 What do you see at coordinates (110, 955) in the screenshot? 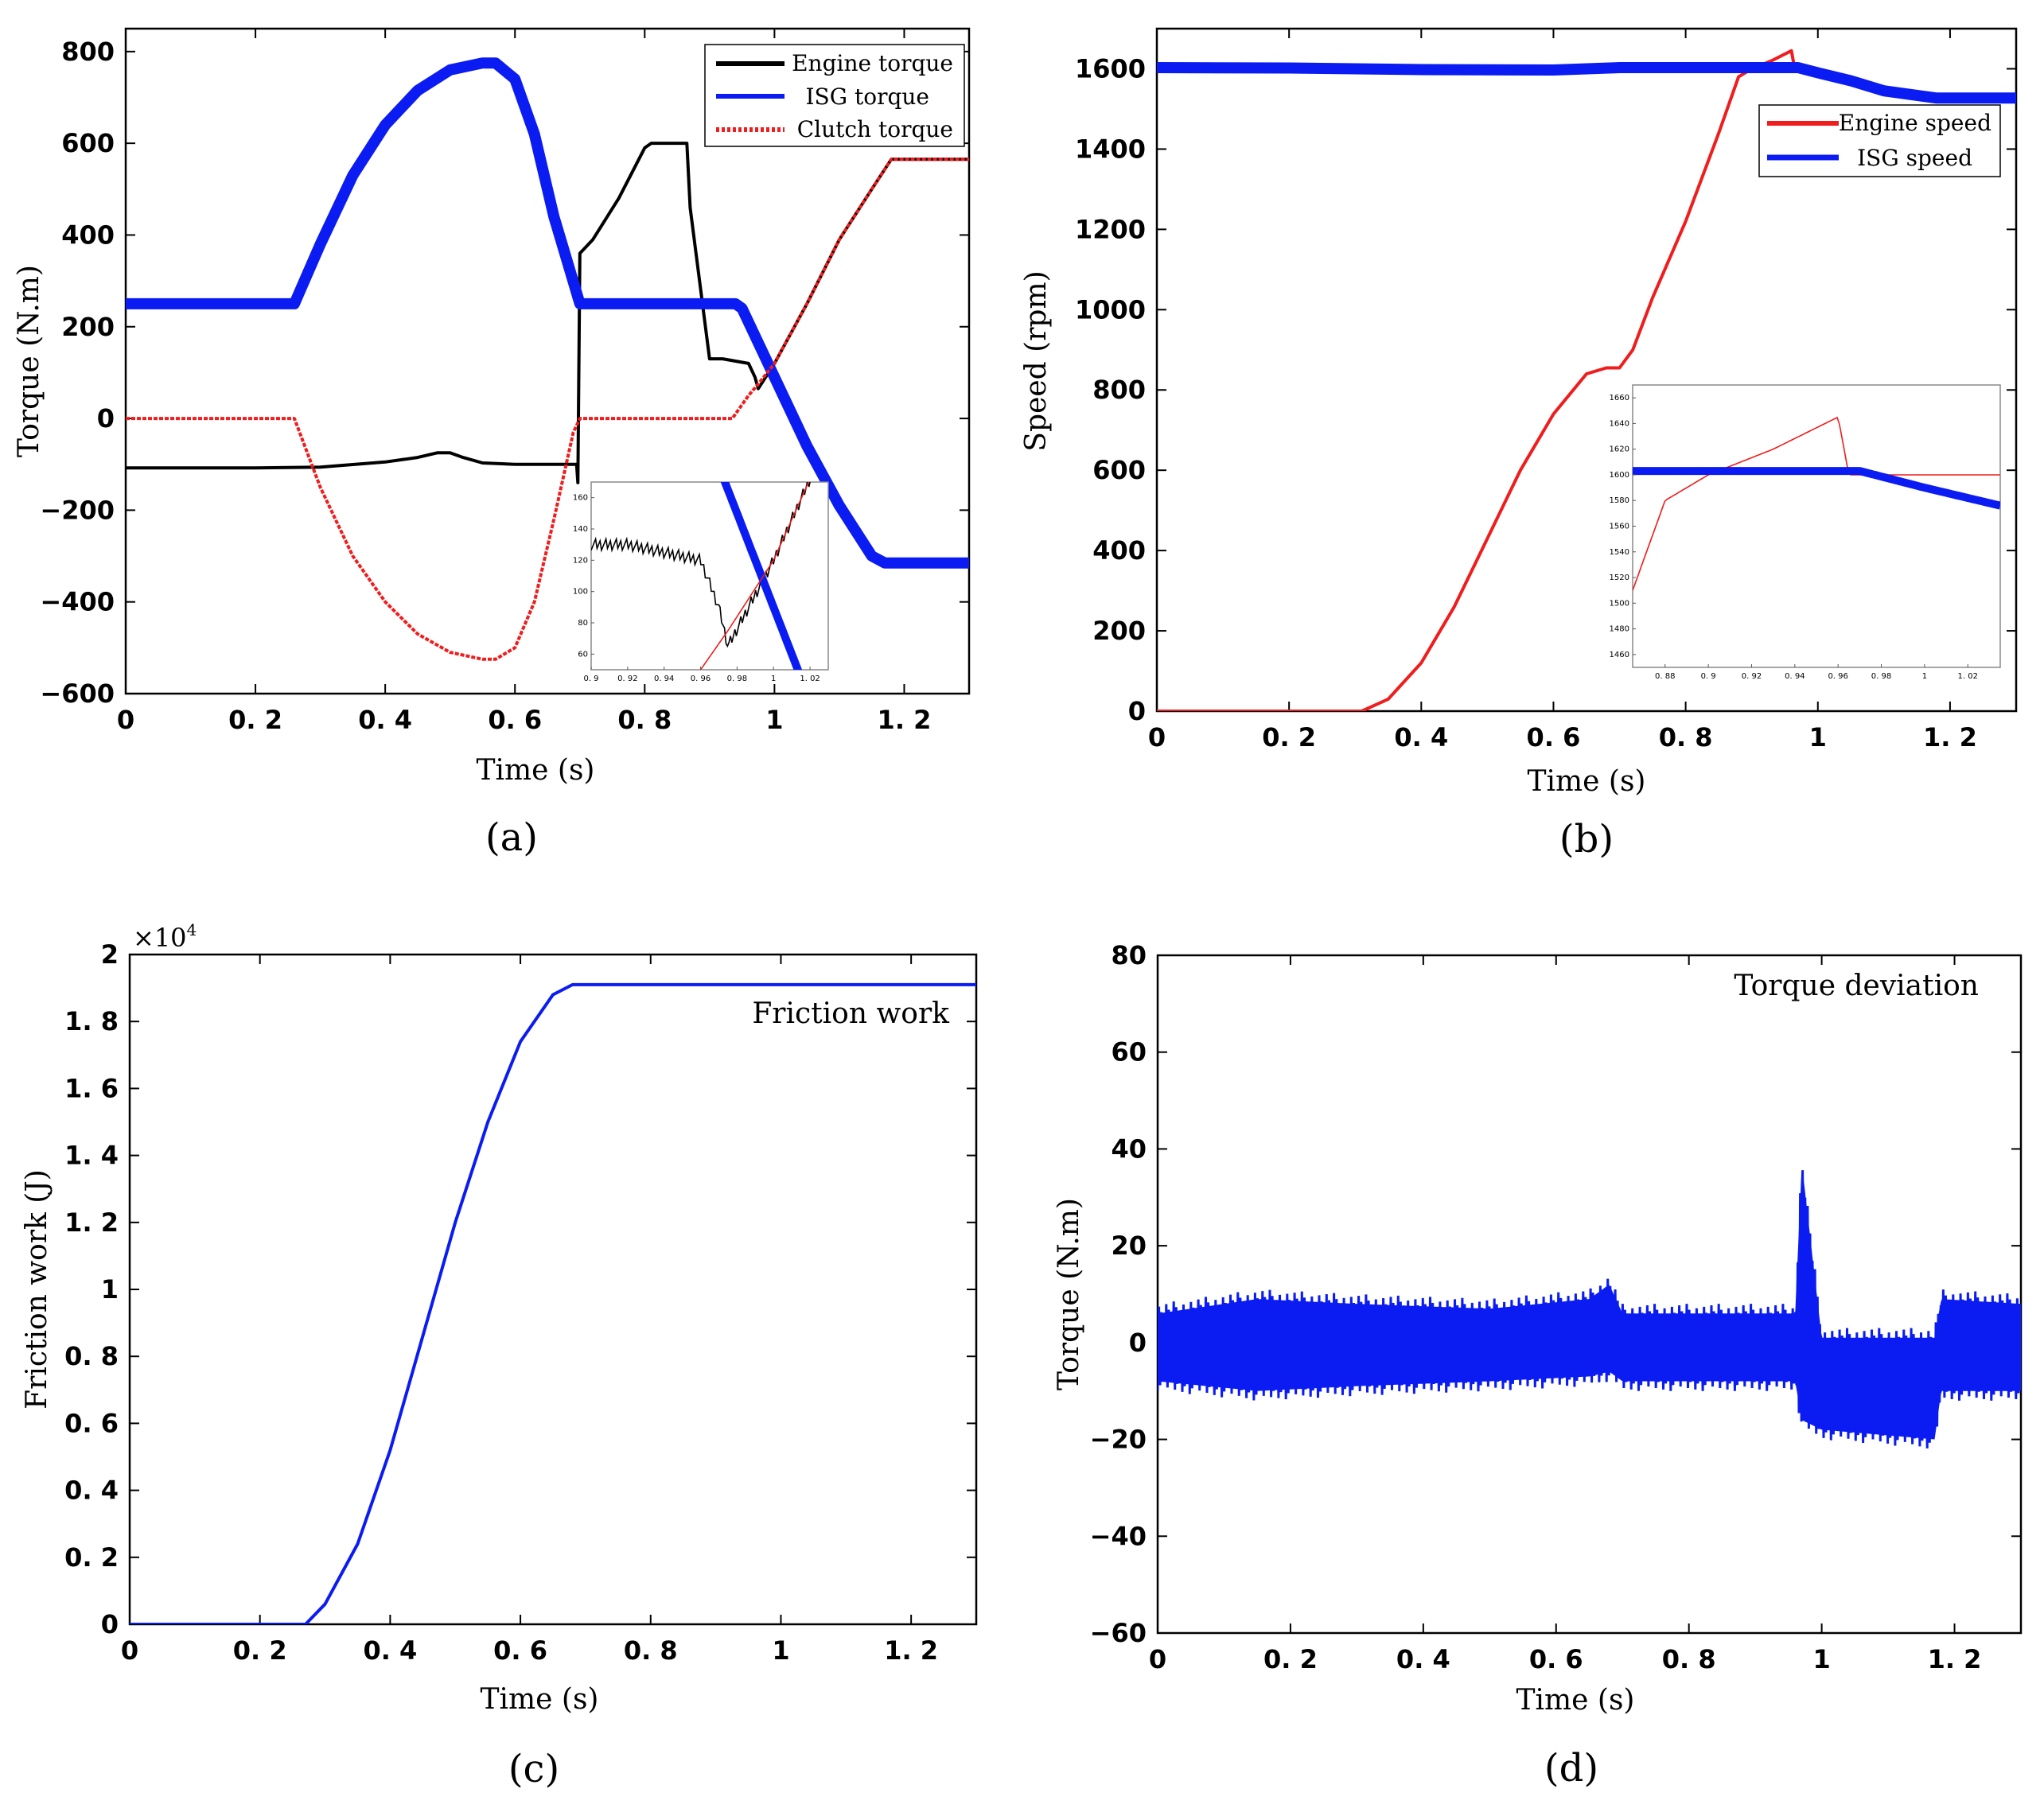
I see `y-tick-label: 2` at bounding box center [110, 955].